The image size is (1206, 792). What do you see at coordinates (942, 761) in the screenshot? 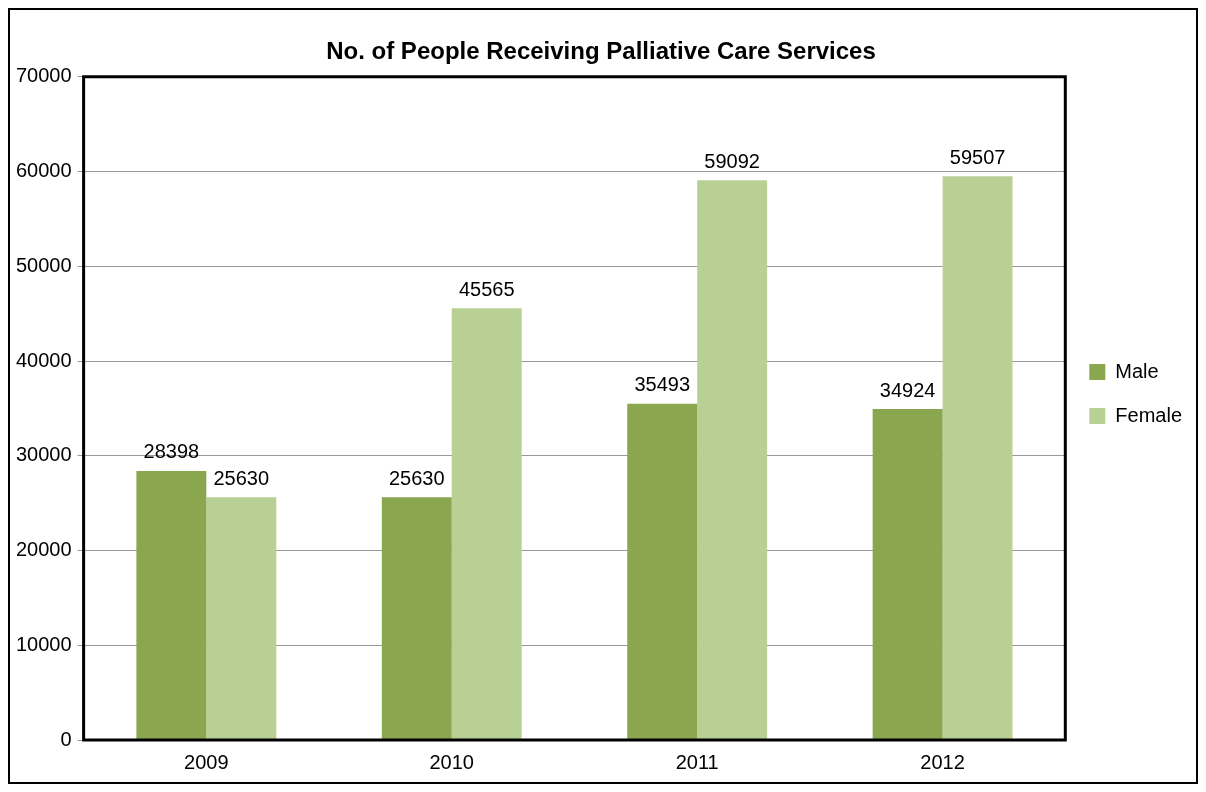
I see `x-tick-label: 2012` at bounding box center [942, 761].